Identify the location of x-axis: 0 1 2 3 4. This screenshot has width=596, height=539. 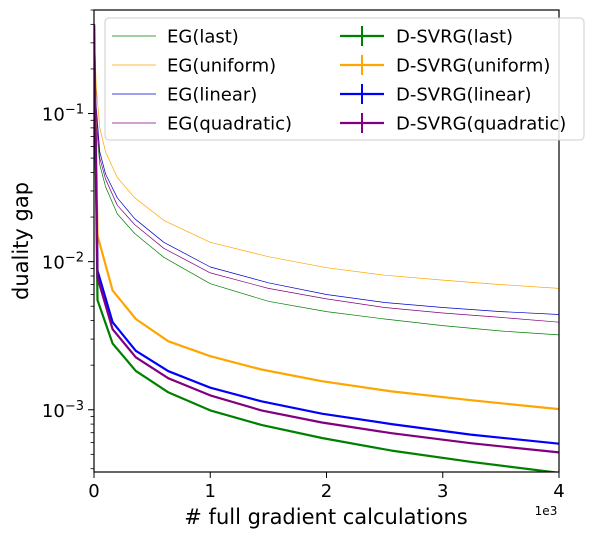
(326, 487).